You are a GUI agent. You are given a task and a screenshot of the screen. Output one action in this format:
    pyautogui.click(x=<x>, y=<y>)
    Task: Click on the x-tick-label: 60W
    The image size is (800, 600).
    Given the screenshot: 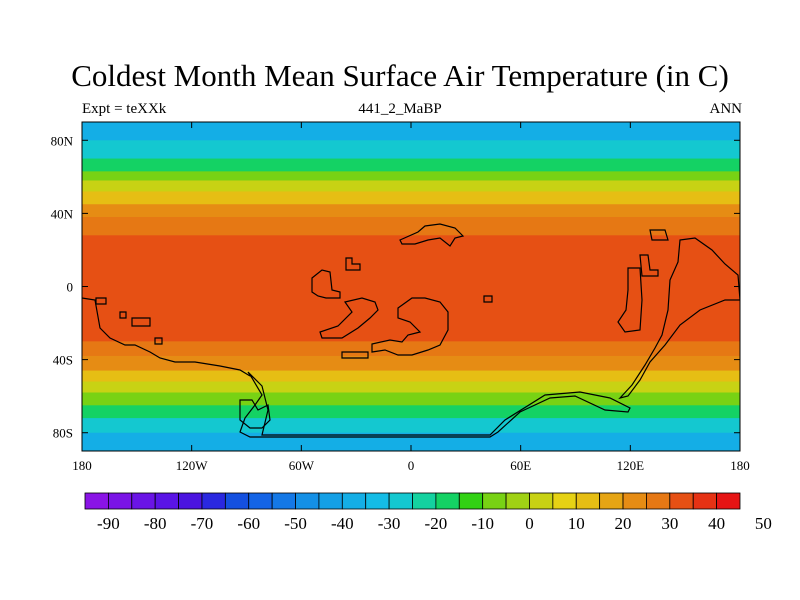 What is the action you would take?
    pyautogui.click(x=302, y=465)
    